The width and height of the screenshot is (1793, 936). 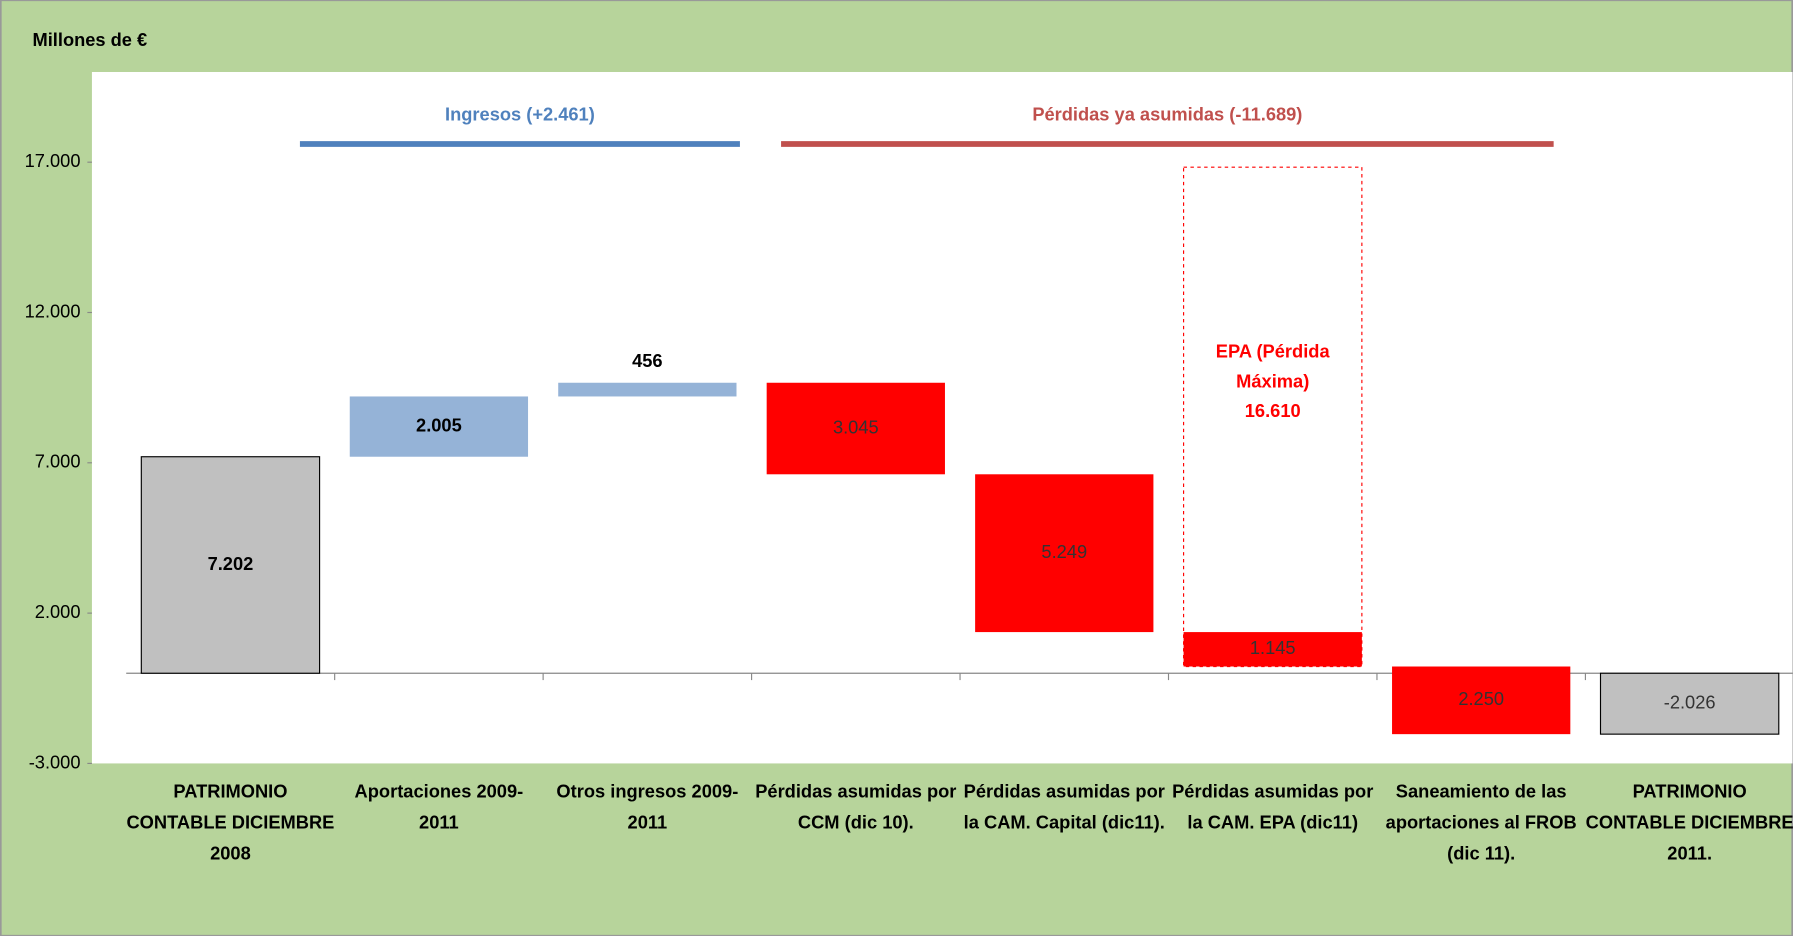 I want to click on value-label: 3.045, so click(x=856, y=426).